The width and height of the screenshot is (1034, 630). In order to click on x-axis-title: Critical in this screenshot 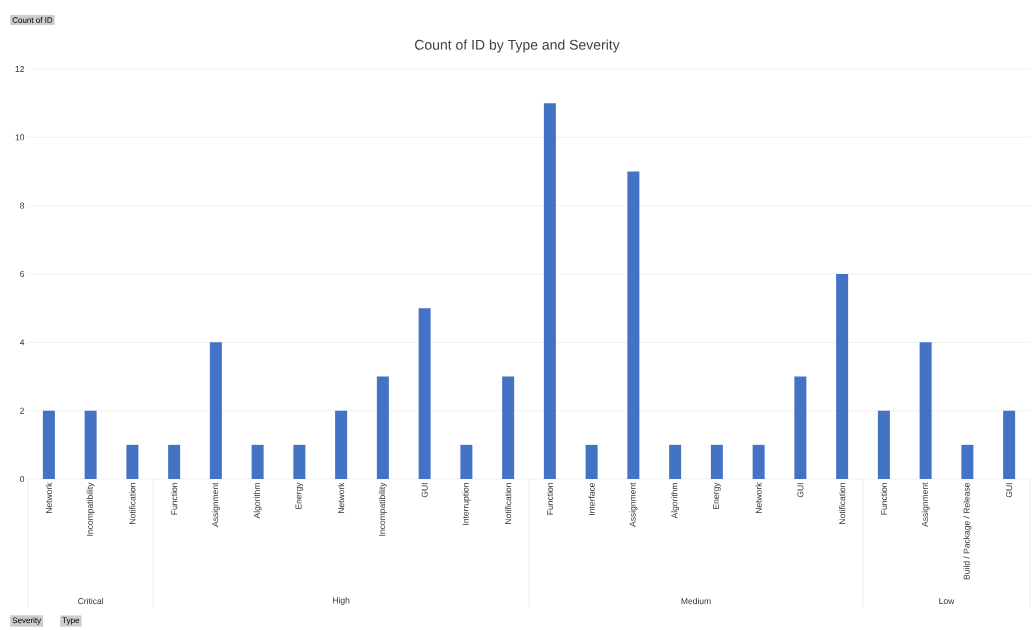, I will do `click(91, 601)`.